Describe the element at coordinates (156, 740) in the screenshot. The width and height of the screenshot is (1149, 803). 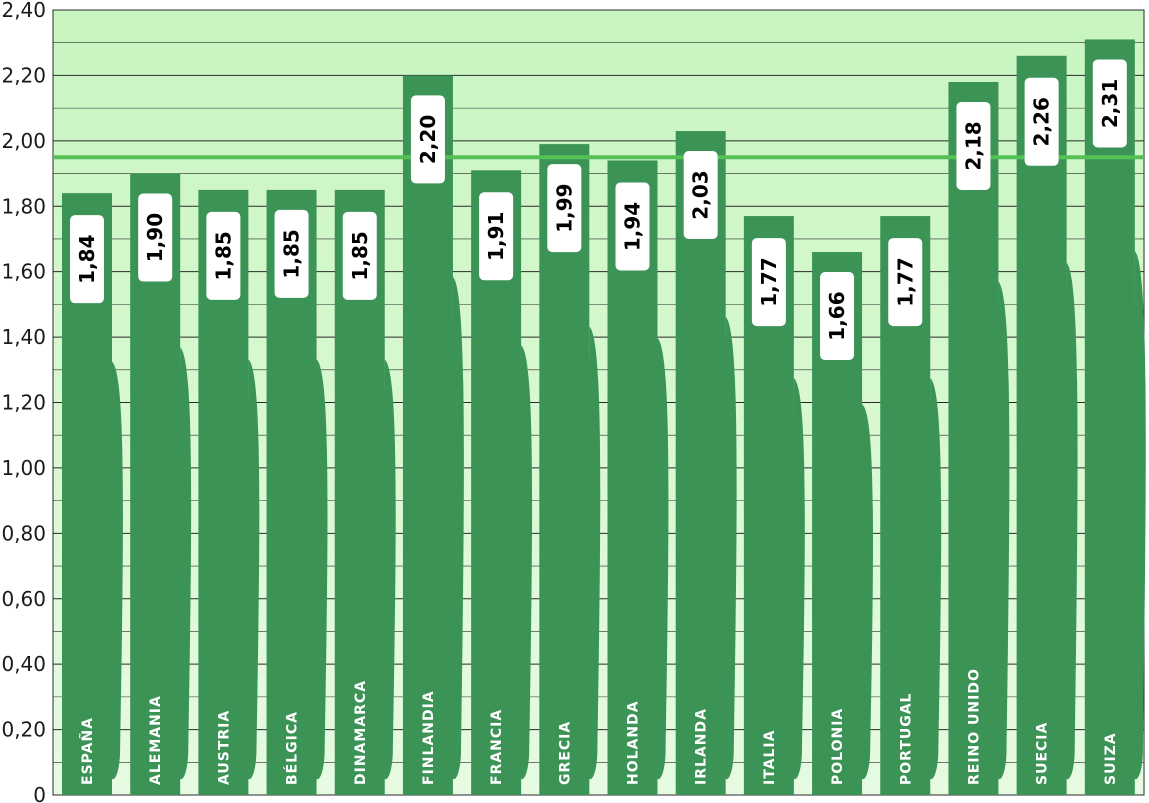
I see `x-category-label: ALEMANIA` at that location.